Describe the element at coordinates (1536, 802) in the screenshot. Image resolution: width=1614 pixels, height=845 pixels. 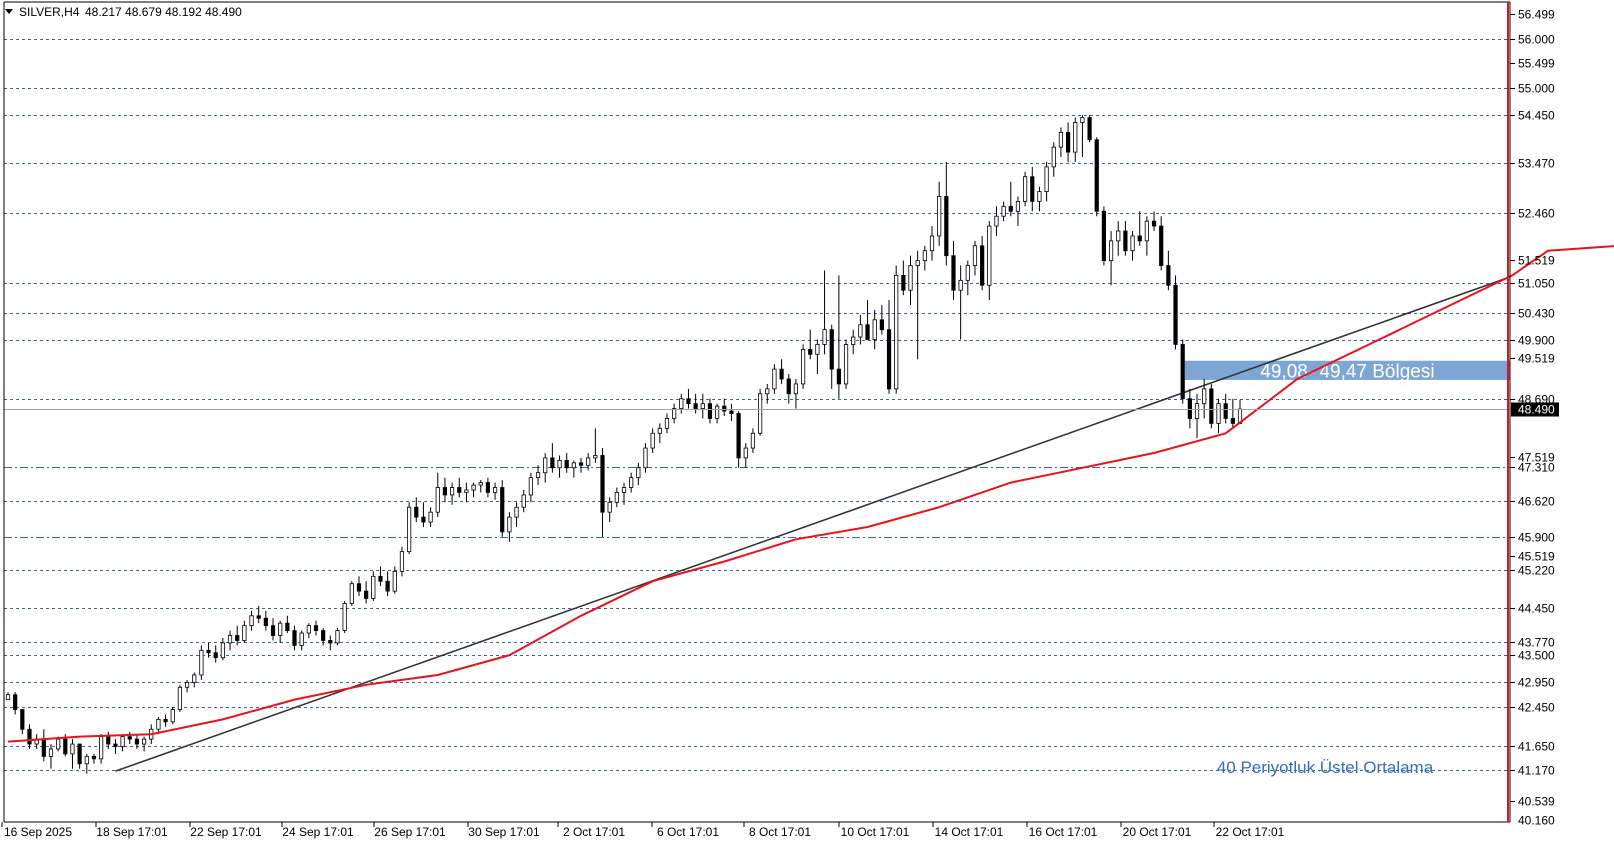
I see `axis-tick-label: 40.539` at that location.